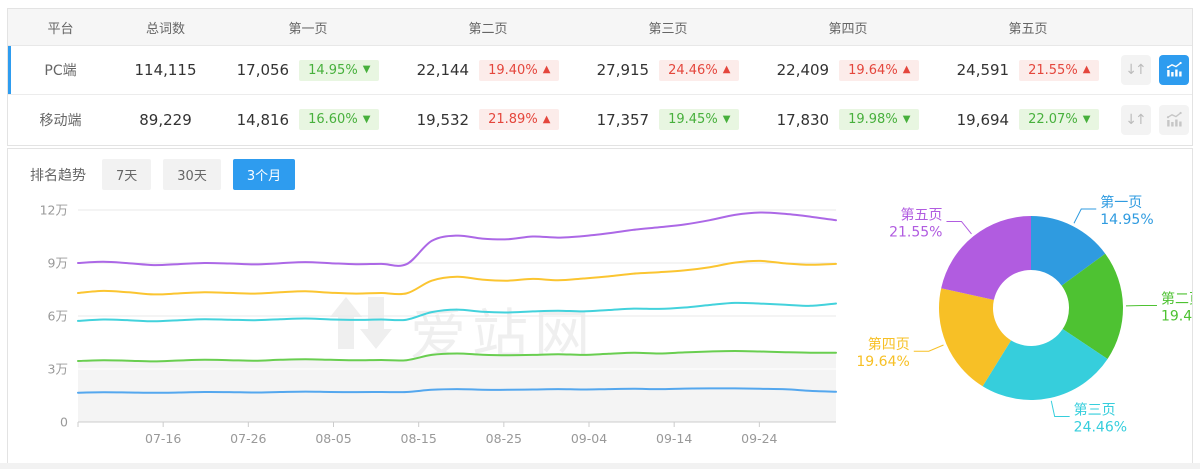 This screenshot has width=1200, height=469. Describe the element at coordinates (457, 356) in the screenshot. I see `series-line-第一页+第二页` at that location.